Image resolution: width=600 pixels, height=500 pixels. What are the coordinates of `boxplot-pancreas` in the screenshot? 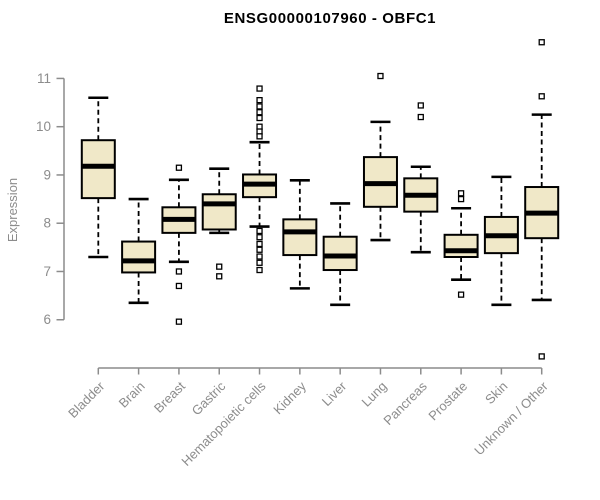 It's located at (421, 178).